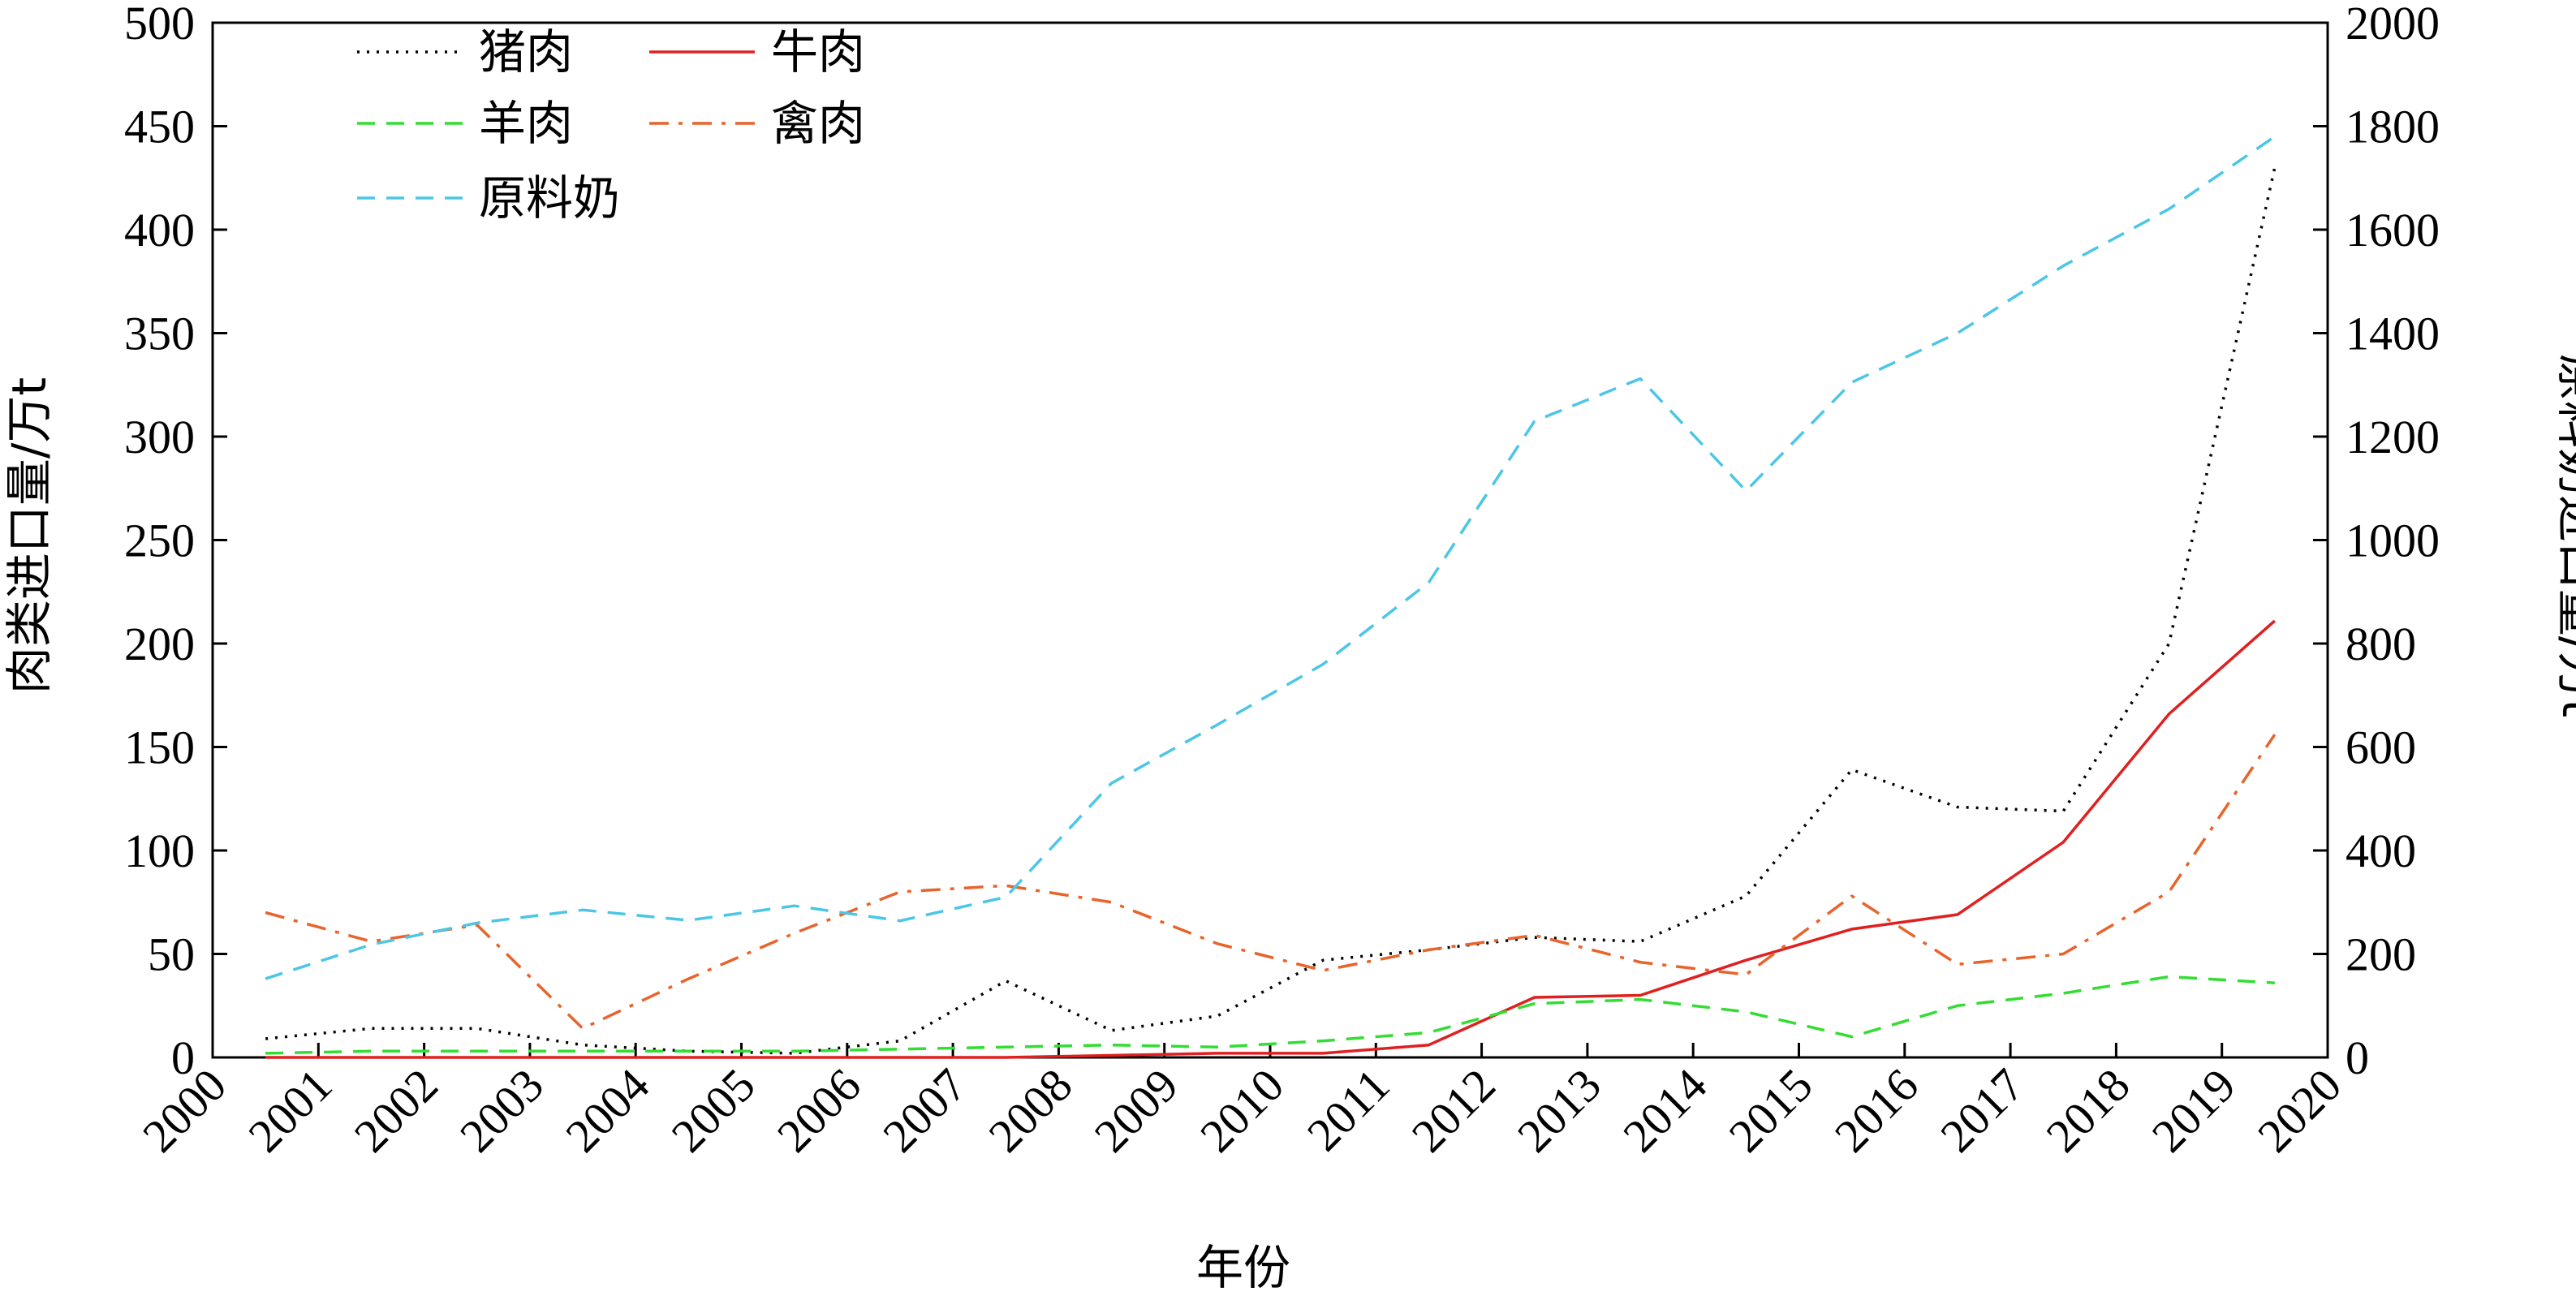 The width and height of the screenshot is (2576, 1296). Describe the element at coordinates (526, 124) in the screenshot. I see `legend-label-2: 羊肉` at that location.